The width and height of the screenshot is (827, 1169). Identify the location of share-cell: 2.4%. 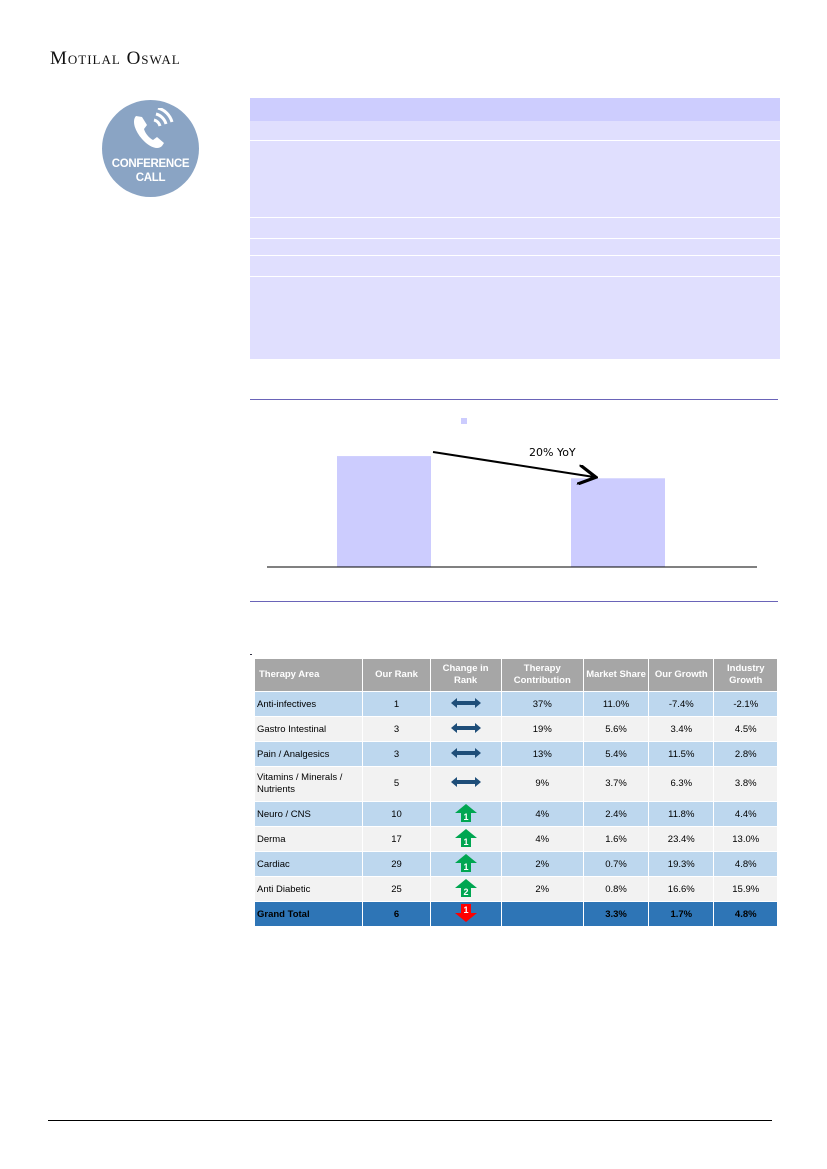
(616, 814).